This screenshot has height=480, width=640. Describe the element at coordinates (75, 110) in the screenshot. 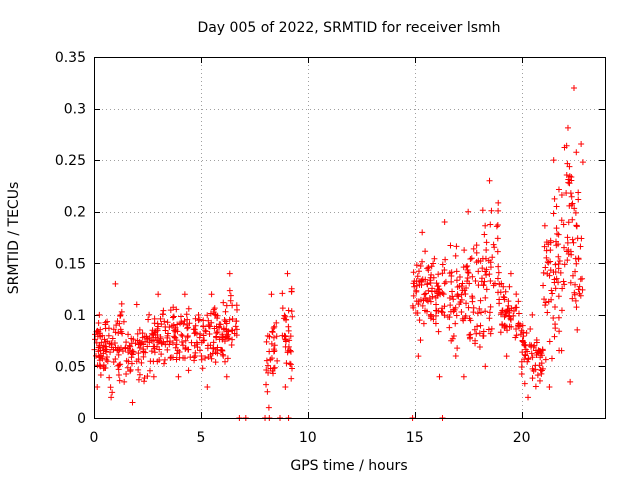

I see `y-tick-label: 0.3` at that location.